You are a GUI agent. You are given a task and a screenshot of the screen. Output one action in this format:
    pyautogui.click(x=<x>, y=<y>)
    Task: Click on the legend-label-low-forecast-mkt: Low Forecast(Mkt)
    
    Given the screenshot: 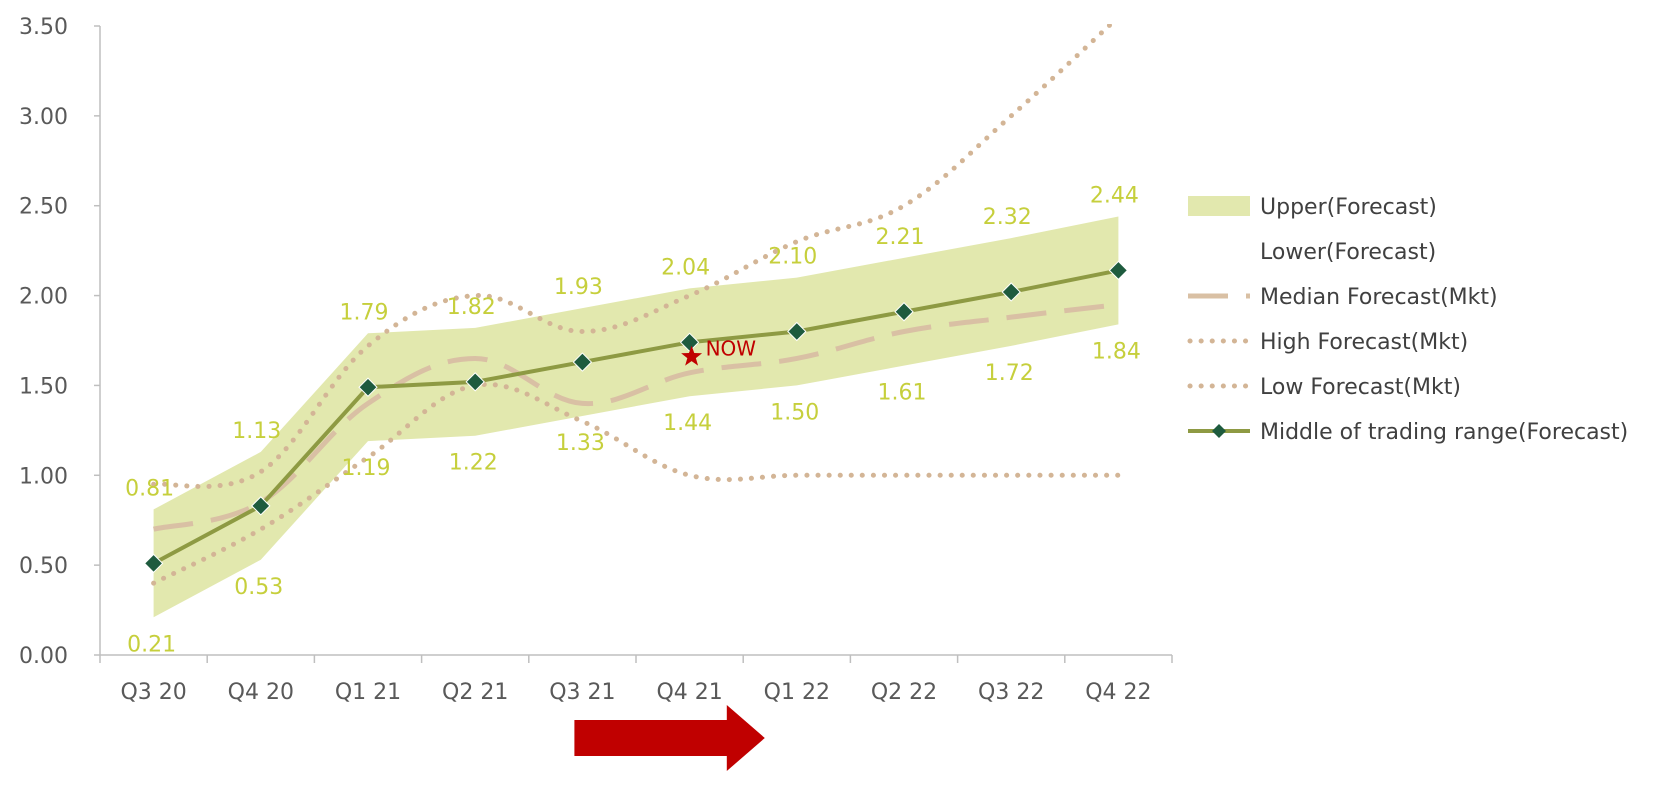 What is the action you would take?
    pyautogui.click(x=1360, y=387)
    